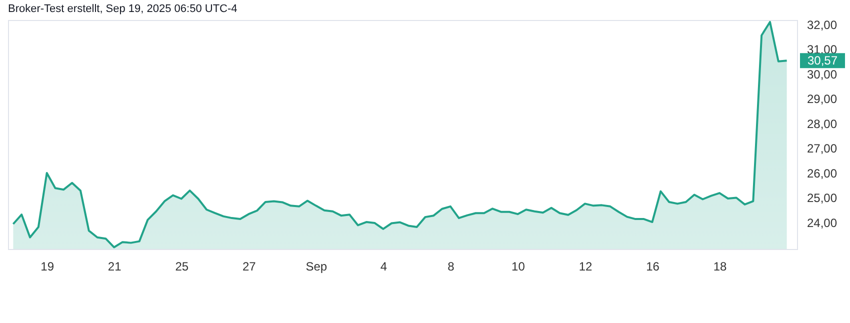  I want to click on x-tick-label: Sep, so click(317, 267).